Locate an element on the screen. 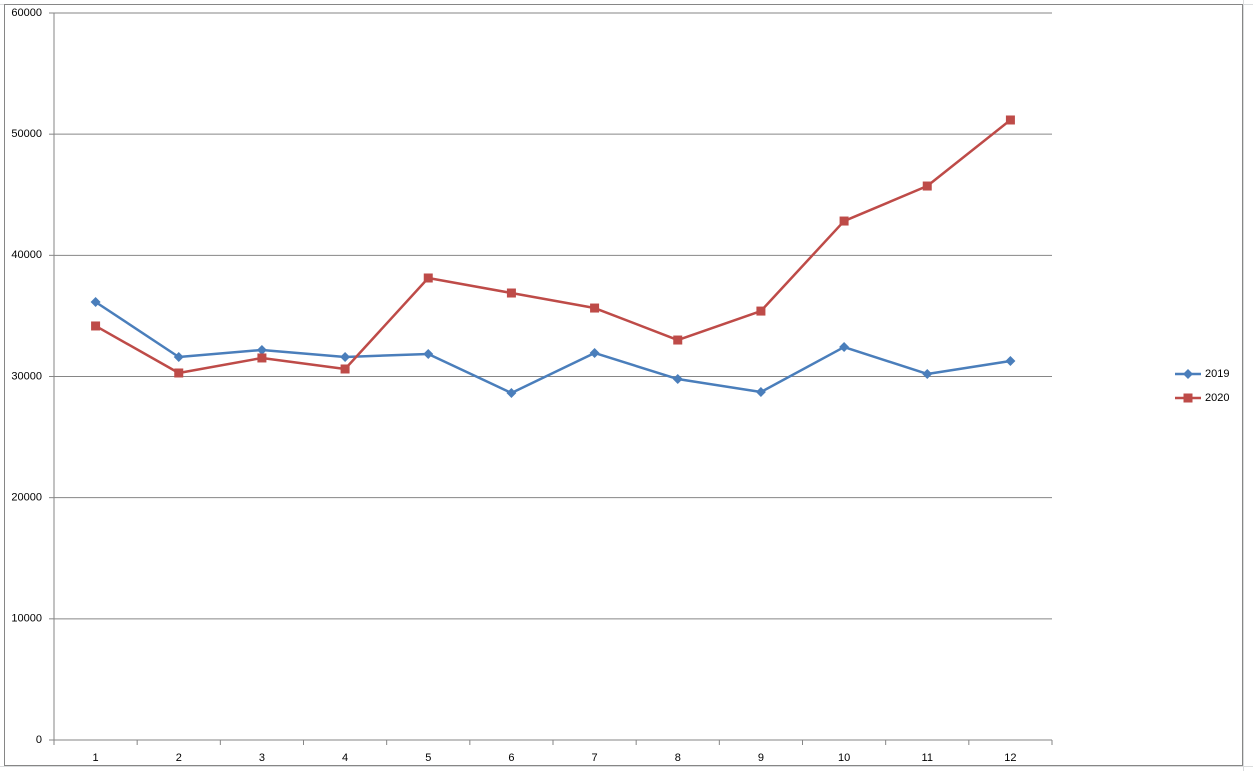 The height and width of the screenshot is (771, 1253). series-line is located at coordinates (552, 347).